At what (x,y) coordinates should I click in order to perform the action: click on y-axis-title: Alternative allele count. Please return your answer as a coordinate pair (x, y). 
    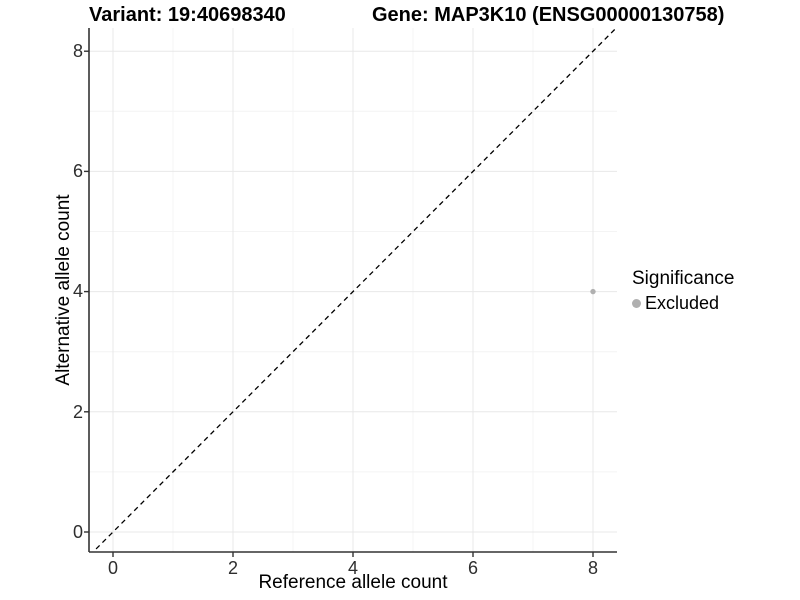
    Looking at the image, I should click on (63, 290).